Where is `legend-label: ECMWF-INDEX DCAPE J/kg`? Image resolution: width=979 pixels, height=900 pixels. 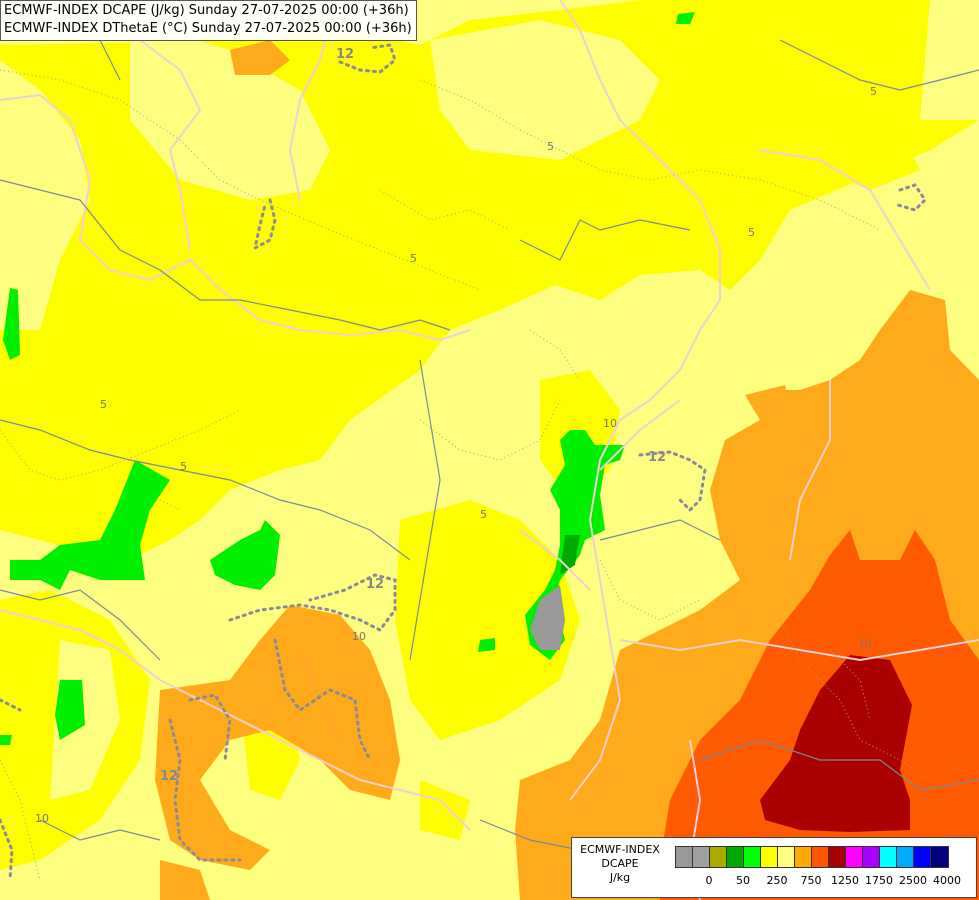
legend-label: ECMWF-INDEX DCAPE J/kg is located at coordinates (620, 864).